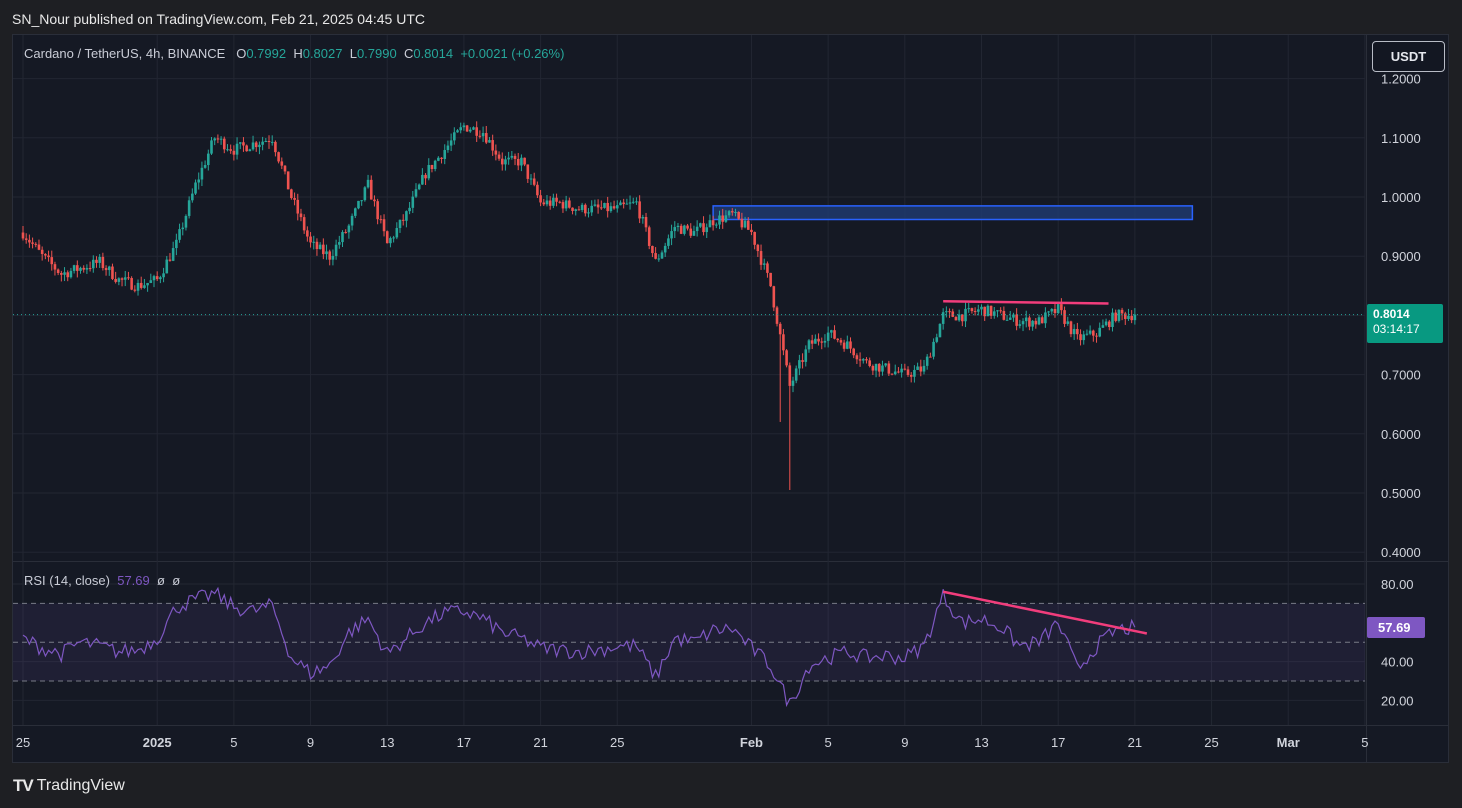  What do you see at coordinates (1408, 56) in the screenshot?
I see `currency-button: USDT` at bounding box center [1408, 56].